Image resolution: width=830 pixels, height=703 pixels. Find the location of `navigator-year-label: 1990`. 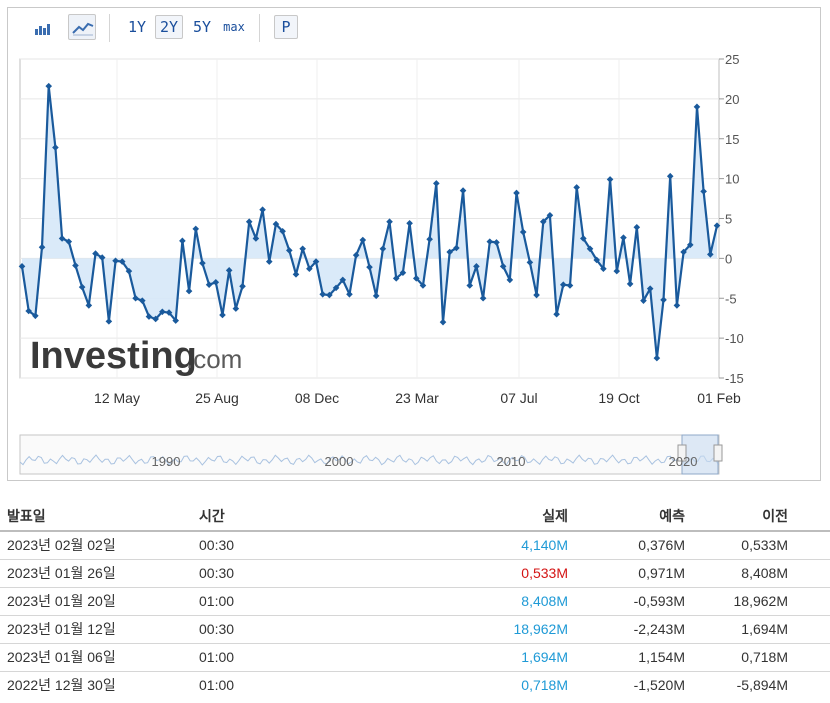

navigator-year-label: 1990 is located at coordinates (166, 461).